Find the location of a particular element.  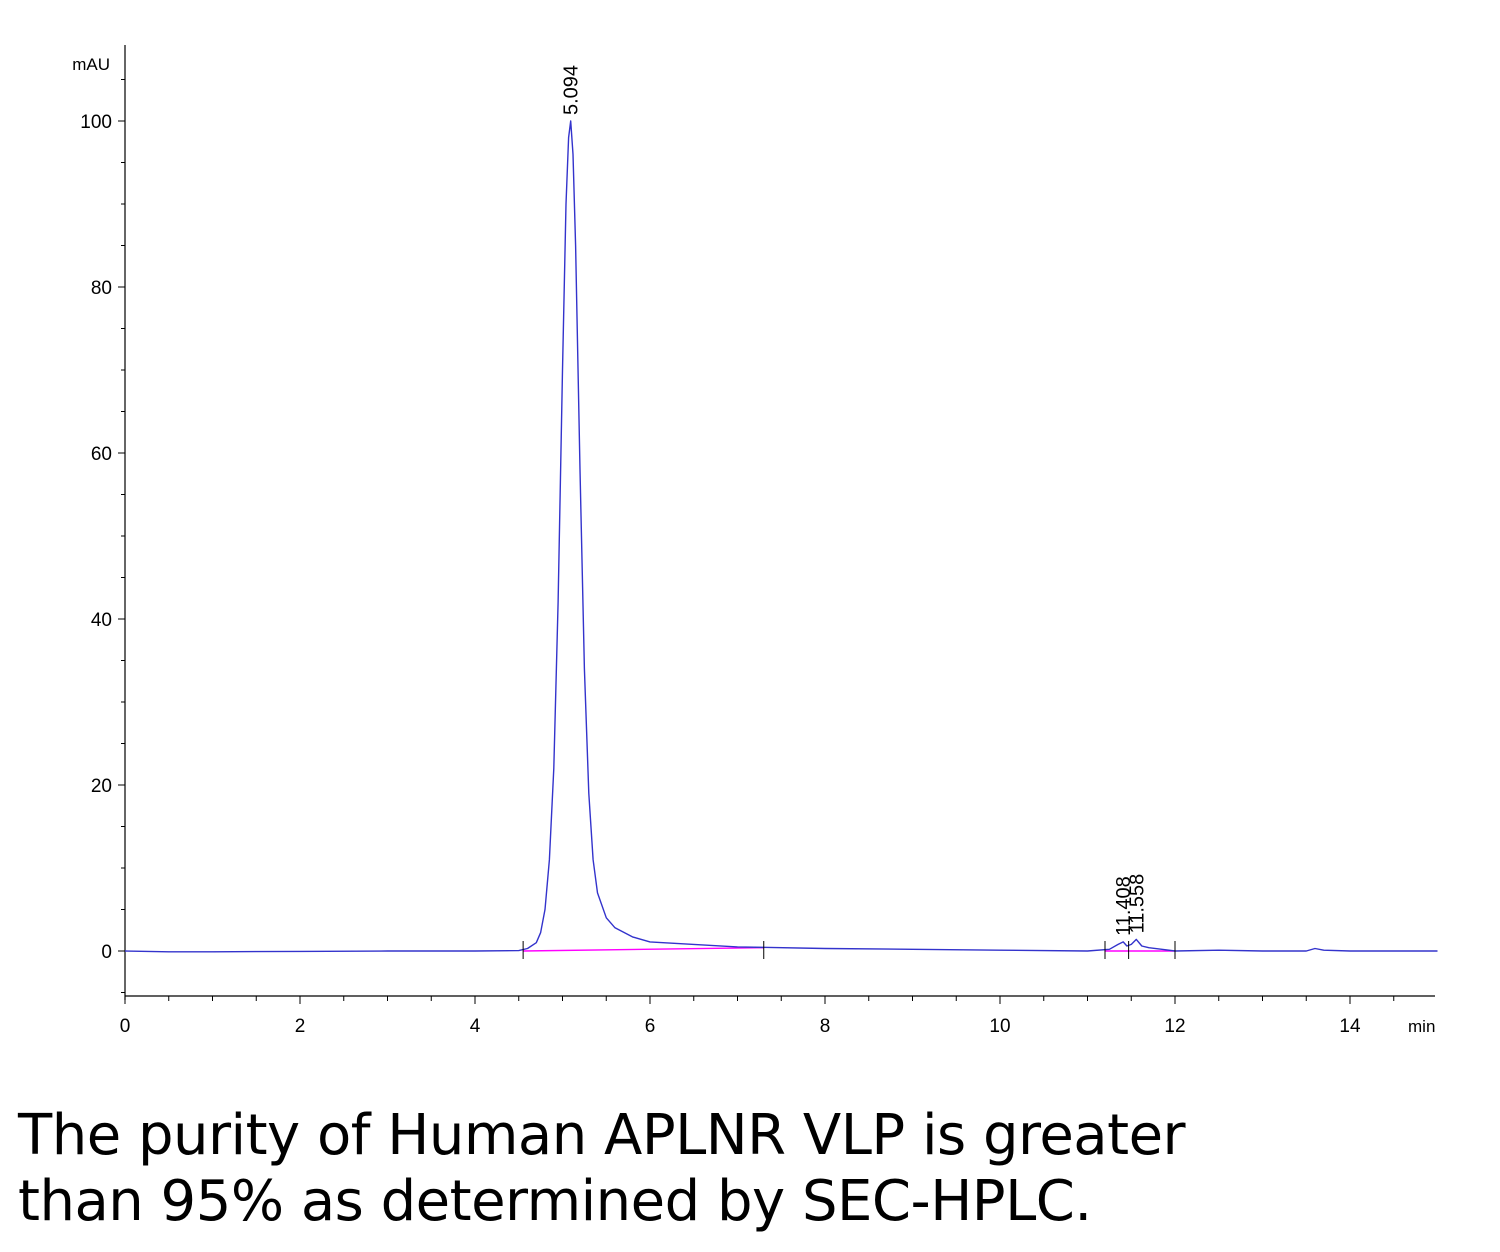

x-tick-label: 2 is located at coordinates (300, 1026).